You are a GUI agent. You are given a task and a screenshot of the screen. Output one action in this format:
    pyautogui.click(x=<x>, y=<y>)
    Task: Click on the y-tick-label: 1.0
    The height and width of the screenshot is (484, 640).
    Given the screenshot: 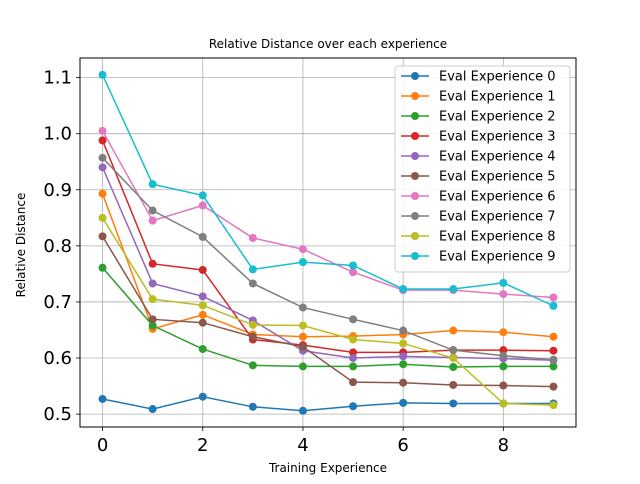 What is the action you would take?
    pyautogui.click(x=57, y=134)
    